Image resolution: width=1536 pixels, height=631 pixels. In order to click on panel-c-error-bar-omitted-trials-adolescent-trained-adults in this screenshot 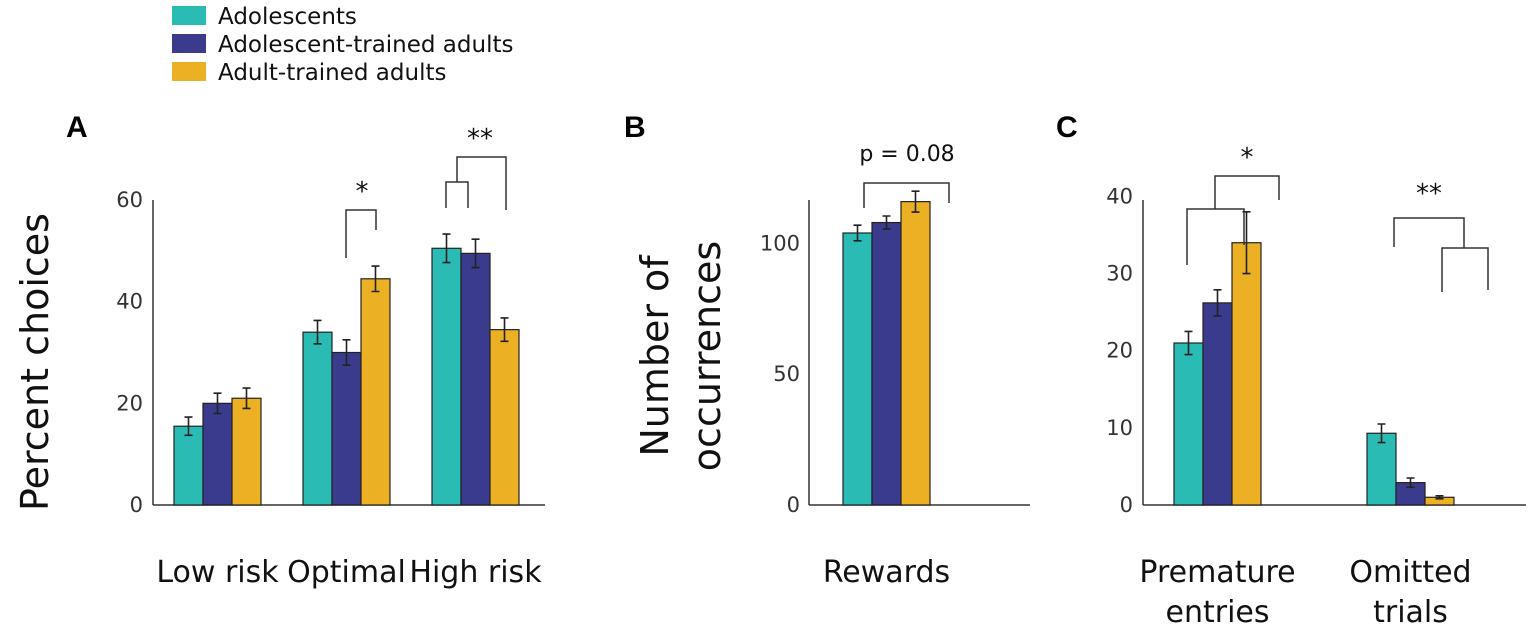, I will do `click(1410, 483)`.